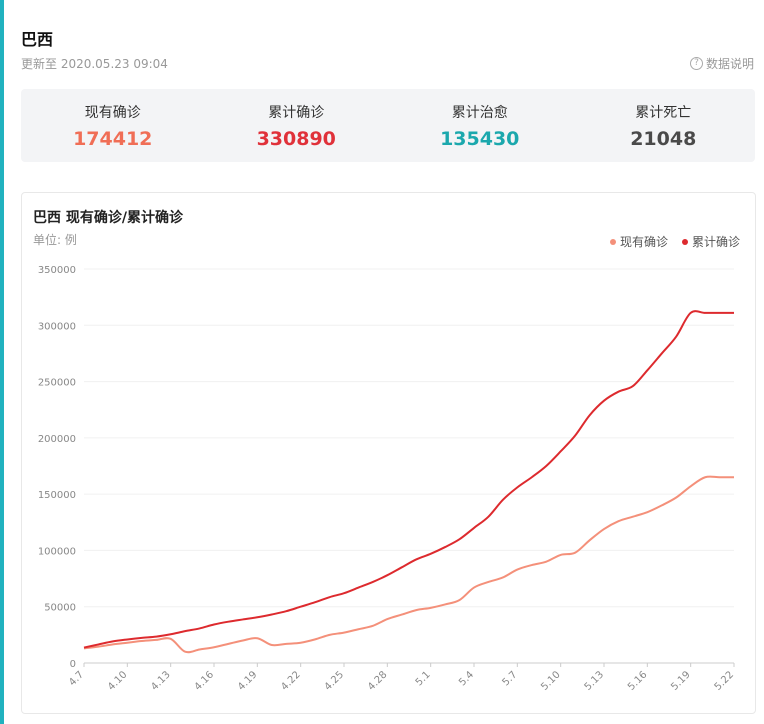  Describe the element at coordinates (37, 39) in the screenshot. I see `page-title: 巴西` at that location.